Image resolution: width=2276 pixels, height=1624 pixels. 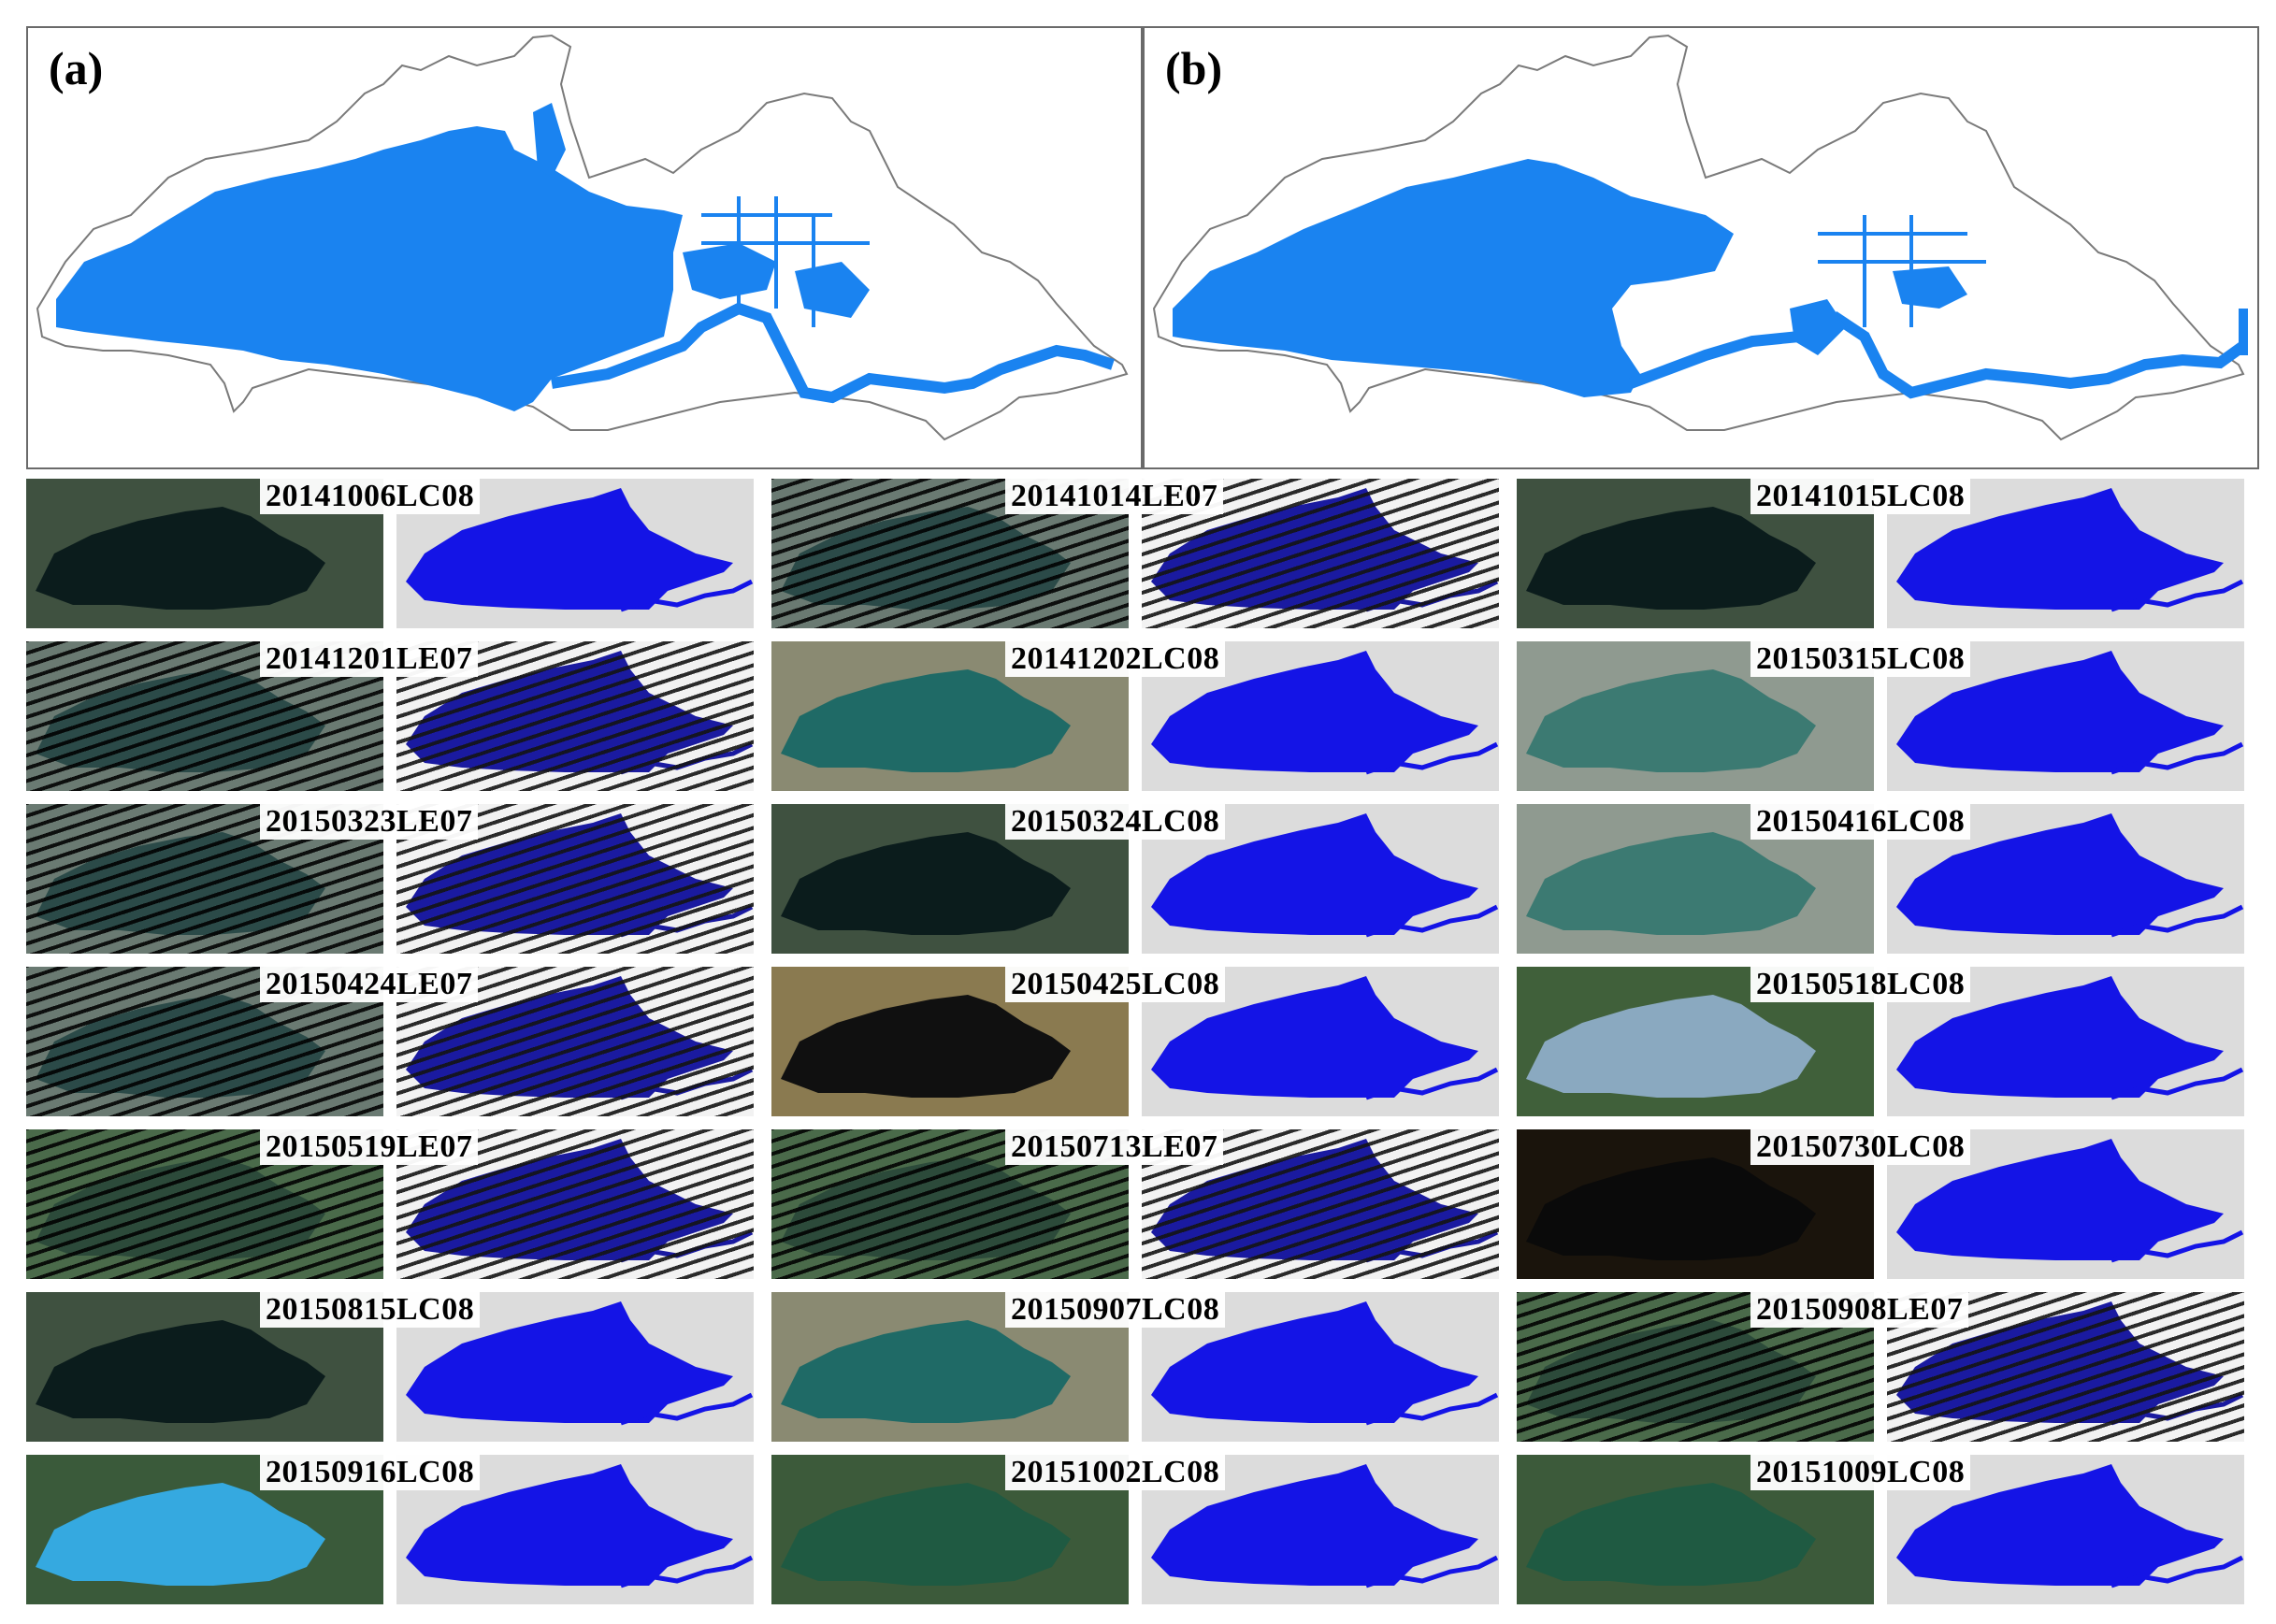 What do you see at coordinates (1881, 1529) in the screenshot?
I see `scene-cell: 20151009LC08` at bounding box center [1881, 1529].